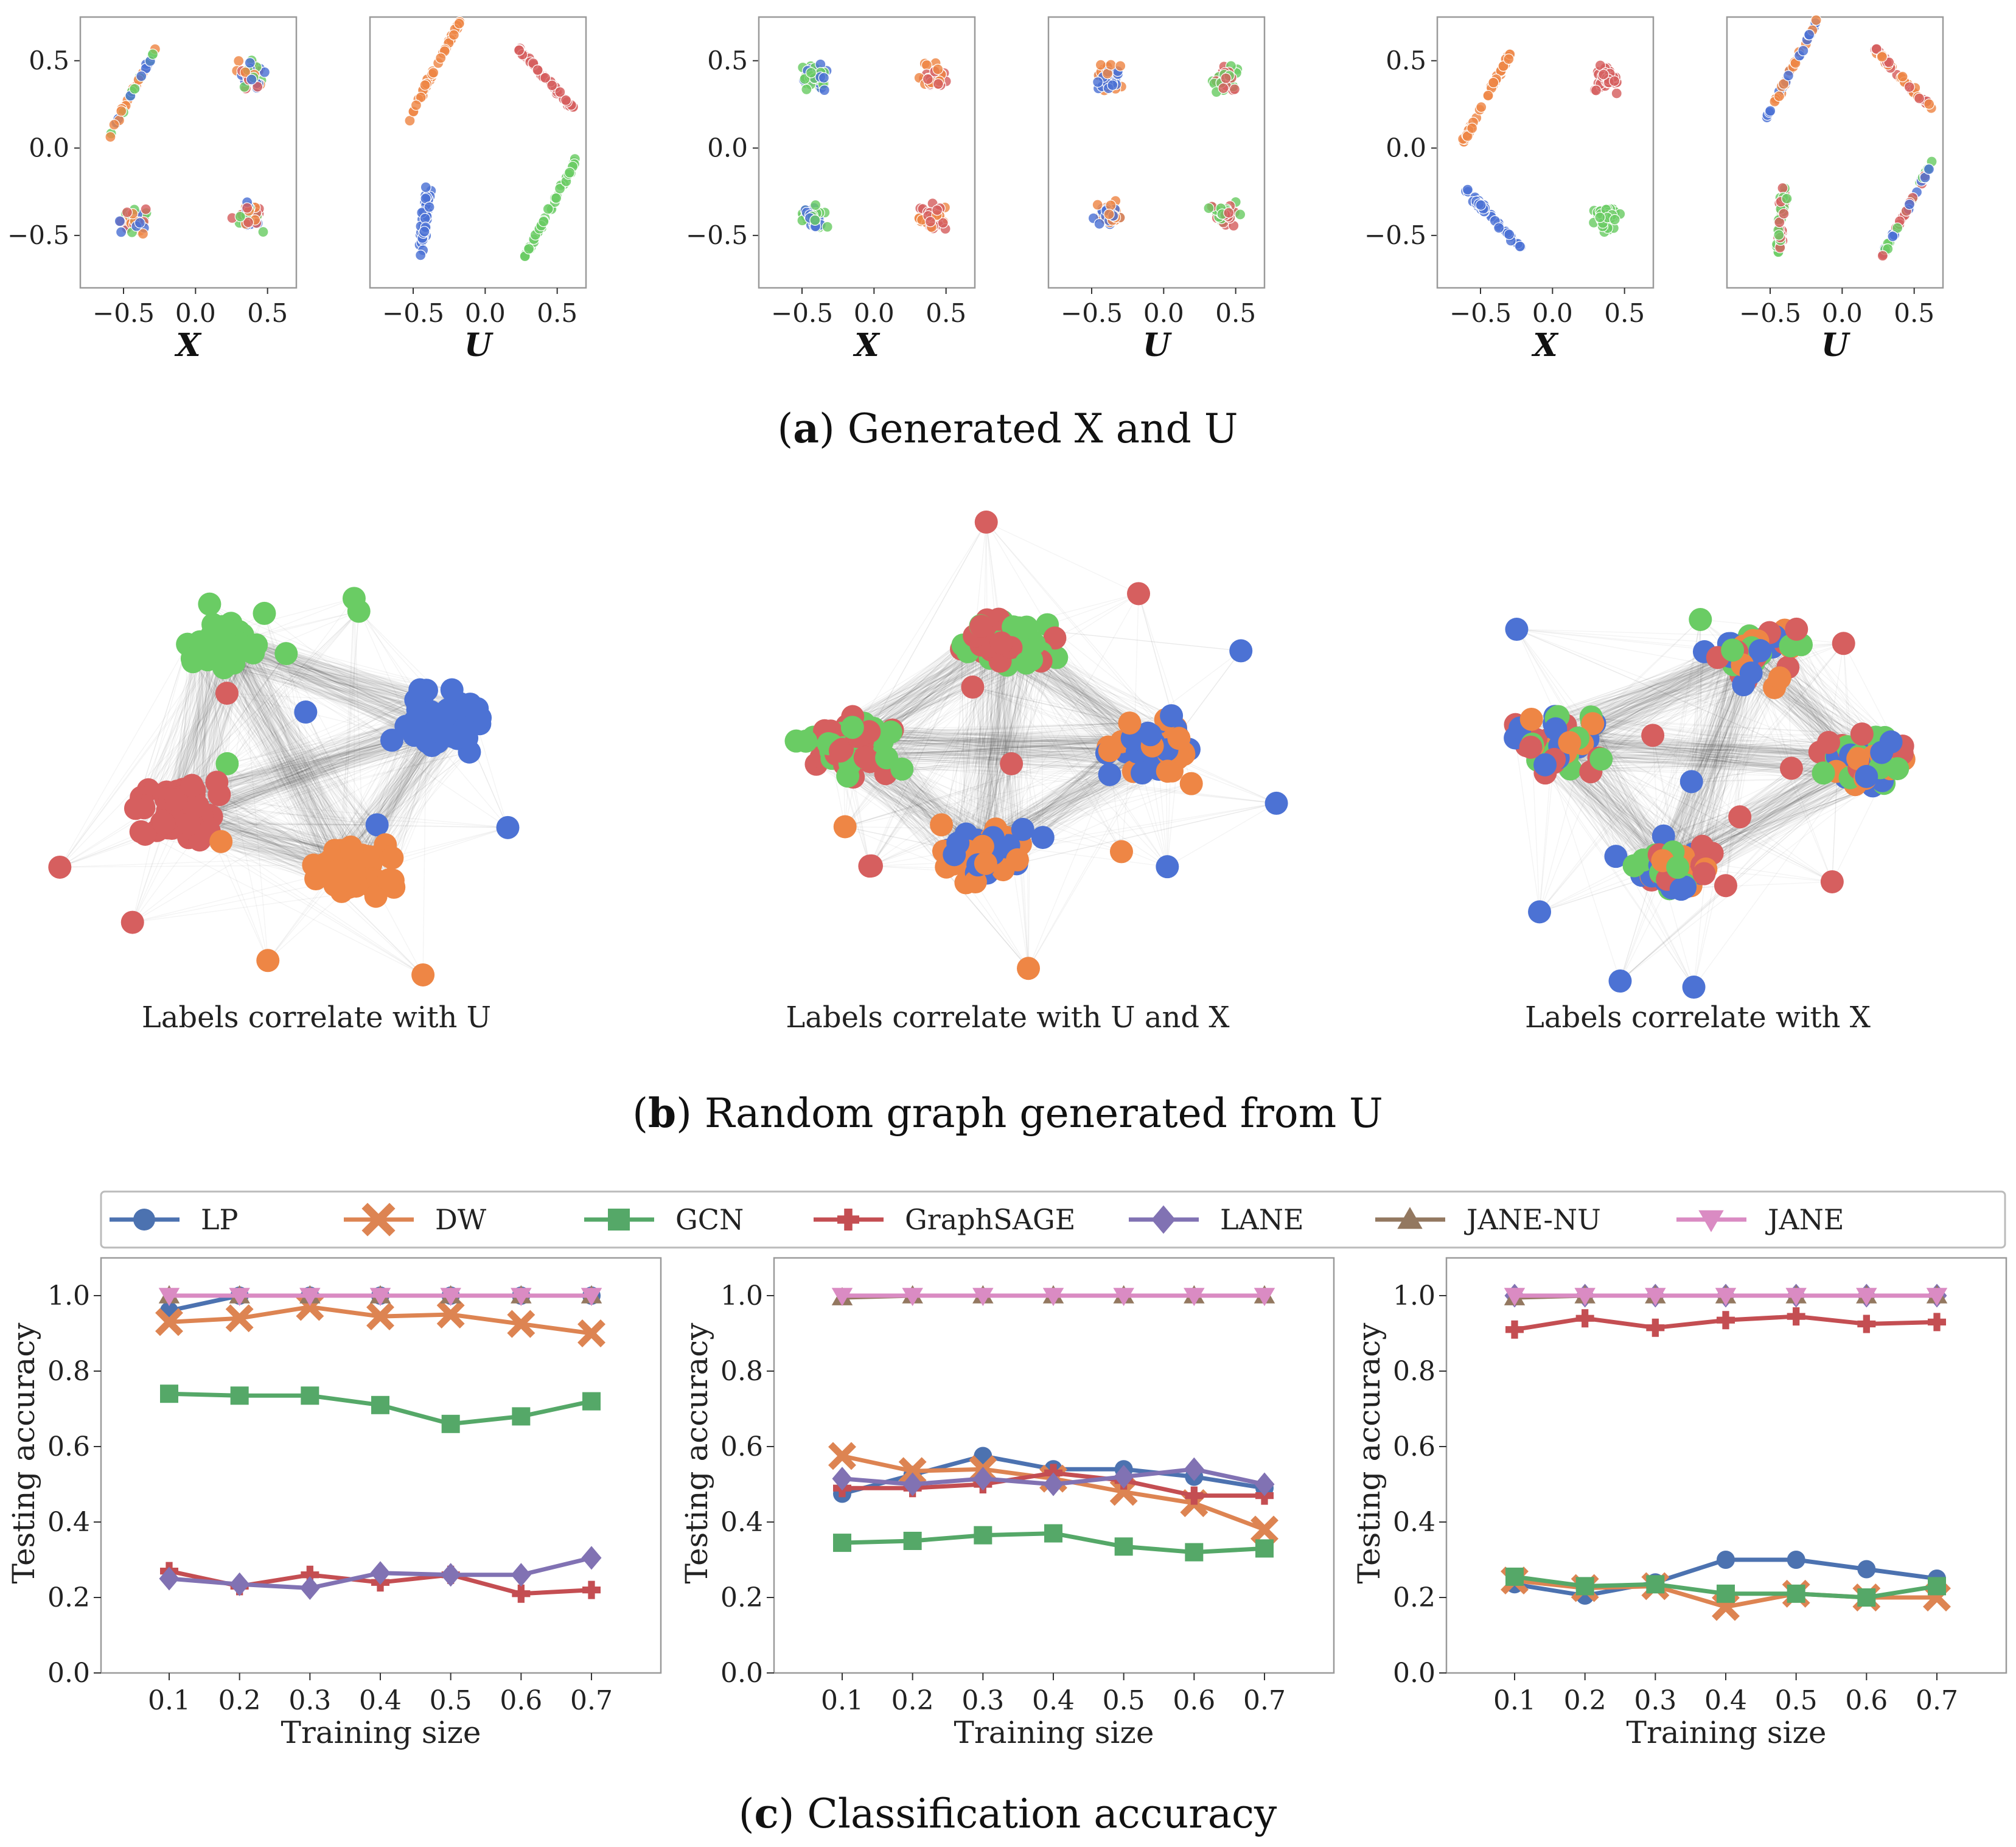 This screenshot has height=1847, width=2016. What do you see at coordinates (1406, 60) in the screenshot?
I see `ytick-label: 0.5` at bounding box center [1406, 60].